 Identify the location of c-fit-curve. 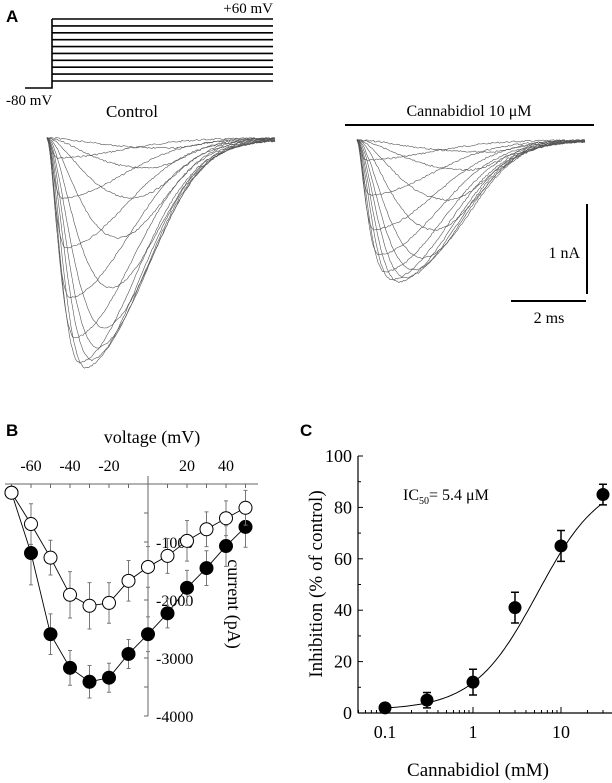
(493, 606).